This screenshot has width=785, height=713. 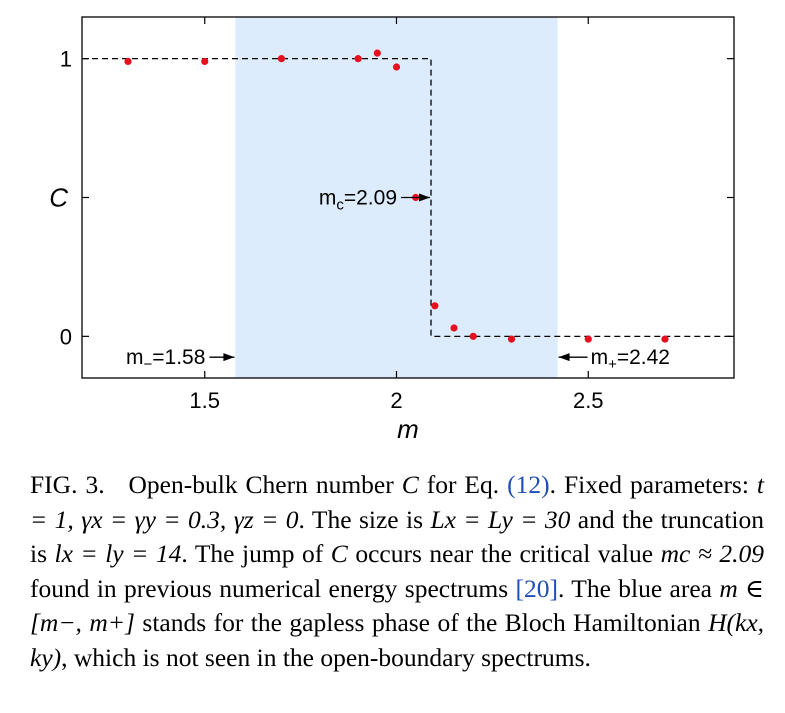 I want to click on caption-area: m ∈ [m−, m+], so click(x=397, y=605).